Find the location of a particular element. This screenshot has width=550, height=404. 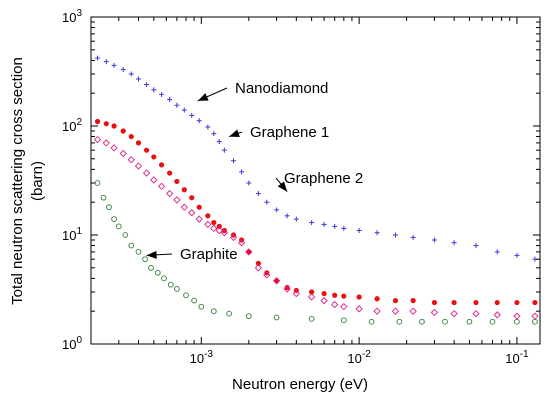

y-tick-label: 10⁰ is located at coordinates (72, 343).